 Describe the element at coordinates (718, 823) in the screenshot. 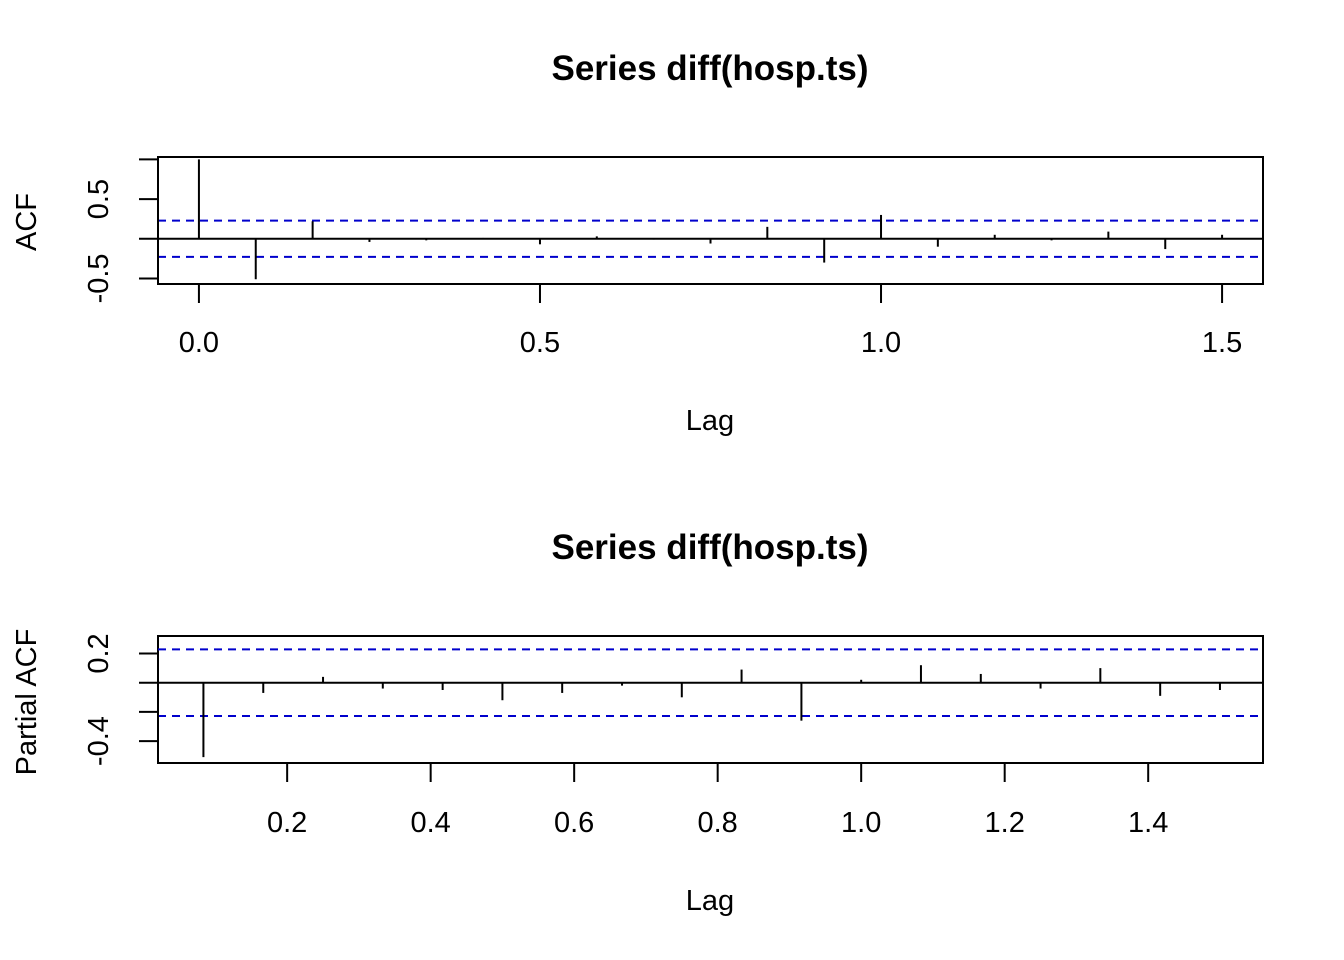

I see `pacf-x-tick-label: 0.8` at that location.